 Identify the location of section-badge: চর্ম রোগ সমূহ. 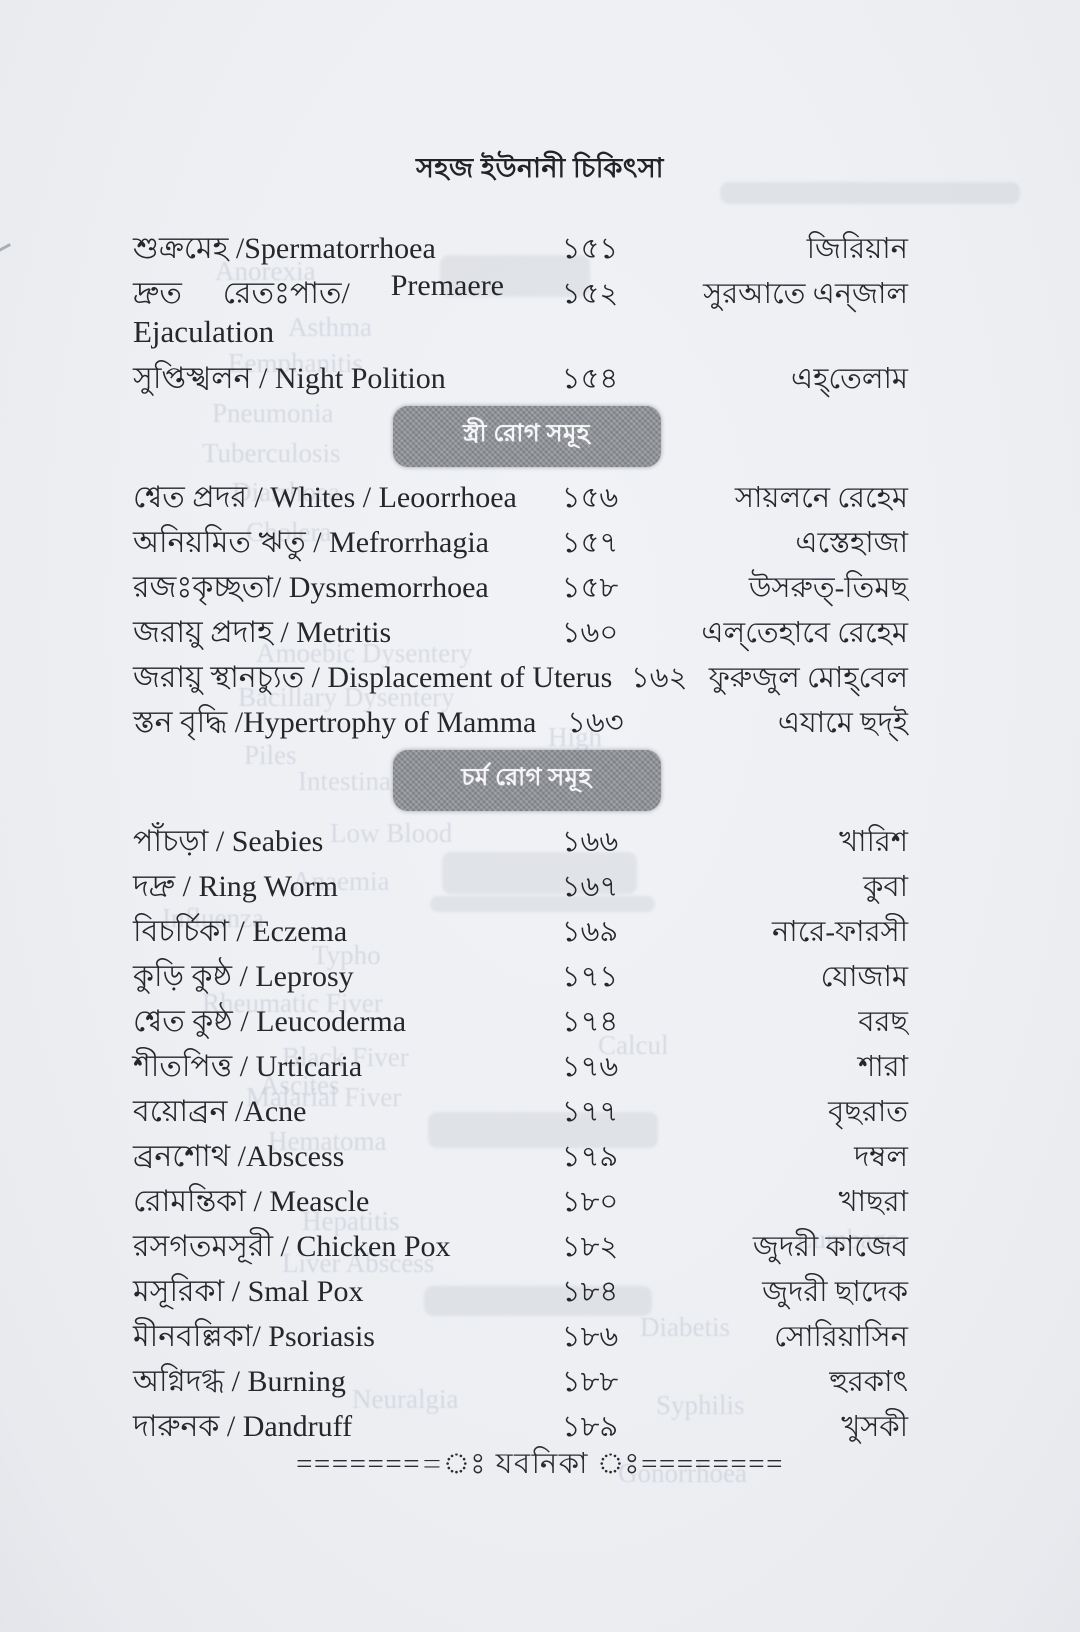
(527, 780).